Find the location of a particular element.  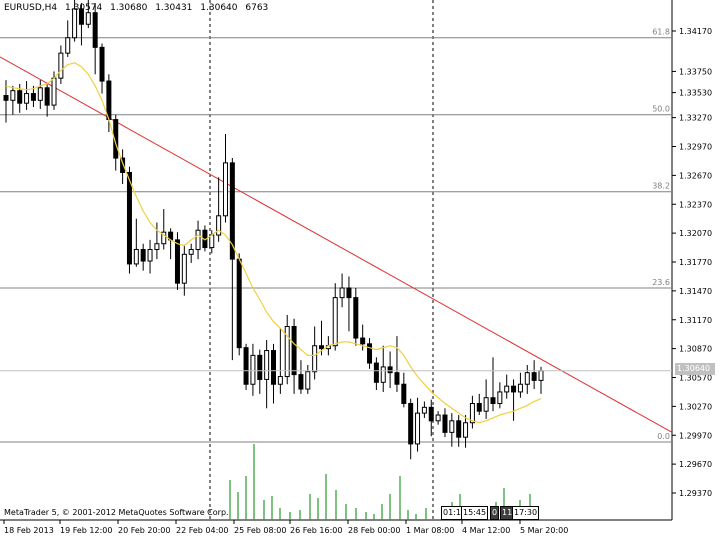

y-tick-label: 1.33750 is located at coordinates (695, 71).